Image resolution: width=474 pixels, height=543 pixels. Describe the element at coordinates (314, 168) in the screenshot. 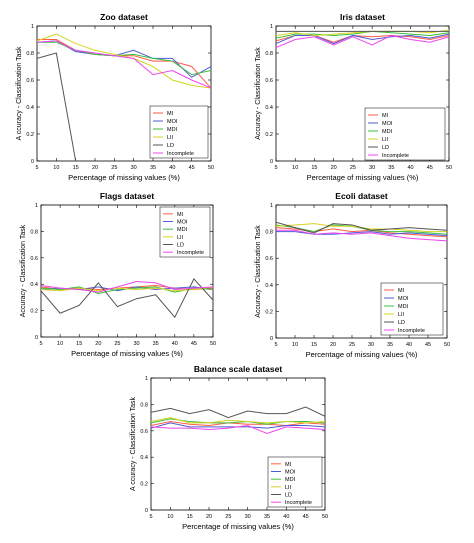

I see `x-tick-label: 15` at that location.